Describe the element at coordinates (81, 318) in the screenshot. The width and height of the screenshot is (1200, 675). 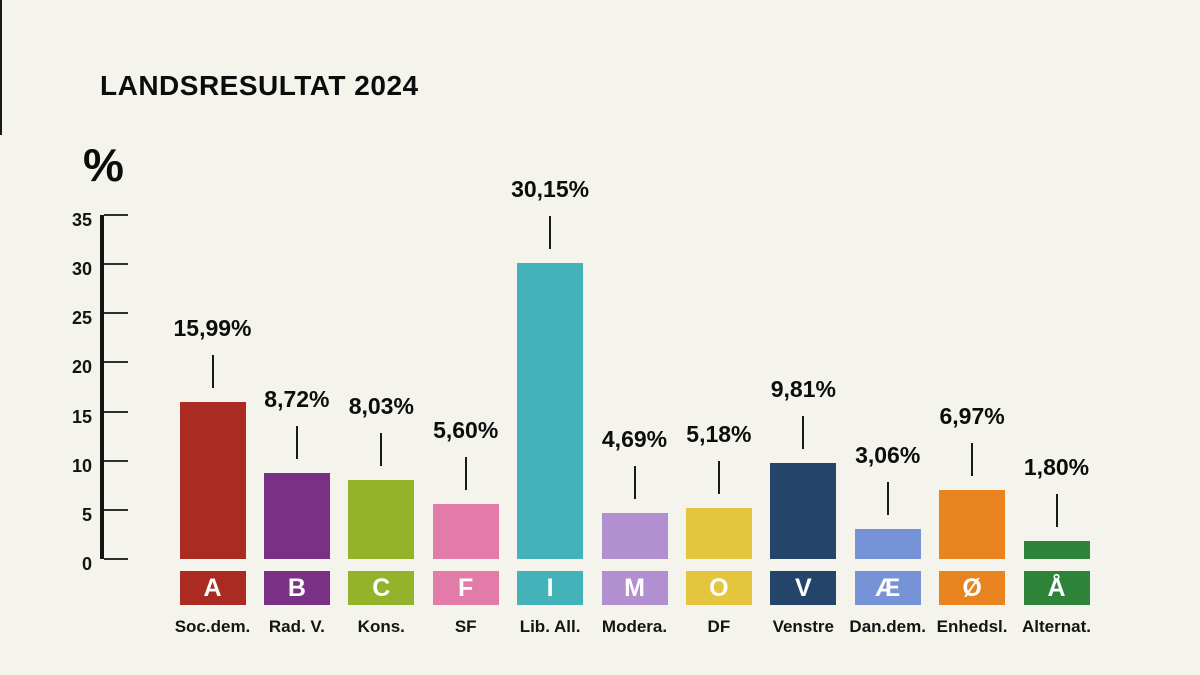
I see `y-axis-tick-label: 25` at that location.